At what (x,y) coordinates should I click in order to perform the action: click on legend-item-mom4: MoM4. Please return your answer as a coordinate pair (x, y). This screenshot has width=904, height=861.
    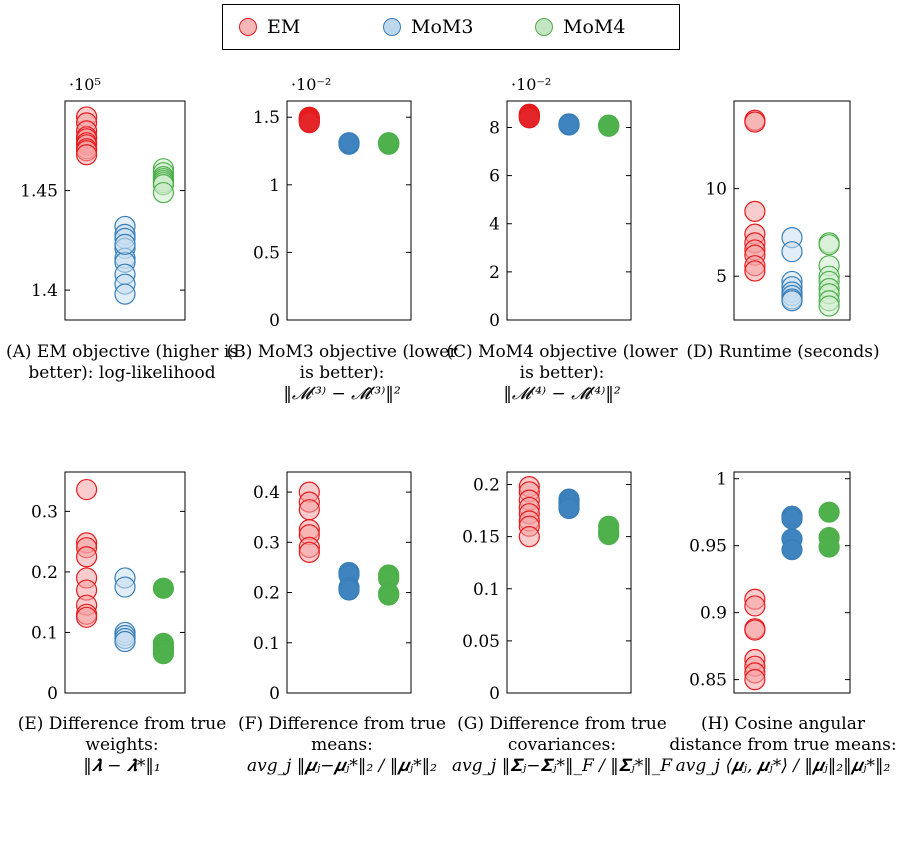
    Looking at the image, I should click on (580, 27).